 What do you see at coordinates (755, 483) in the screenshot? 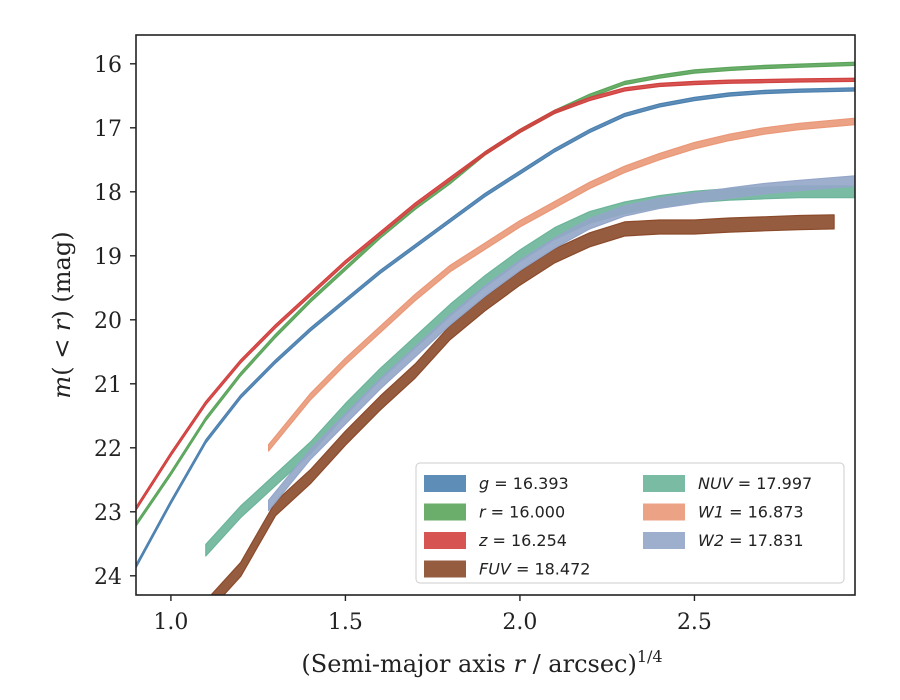
I see `legend-label-nuv: NUV = 17.997` at bounding box center [755, 483].